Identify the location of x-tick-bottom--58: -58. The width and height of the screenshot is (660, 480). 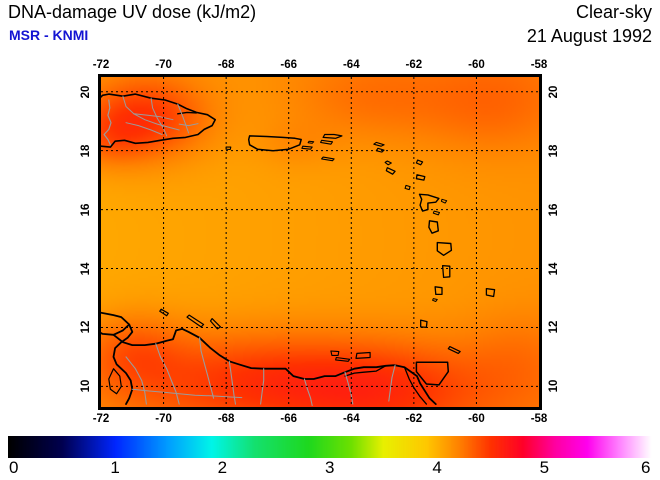
(539, 419).